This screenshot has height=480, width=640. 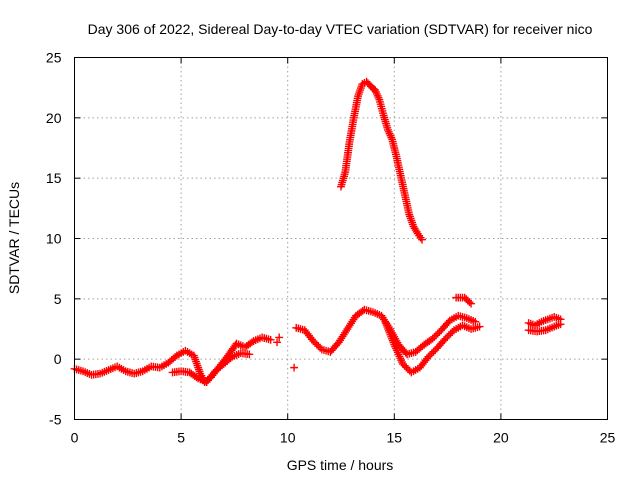 I want to click on y-tick-label: -5, so click(x=55, y=420).